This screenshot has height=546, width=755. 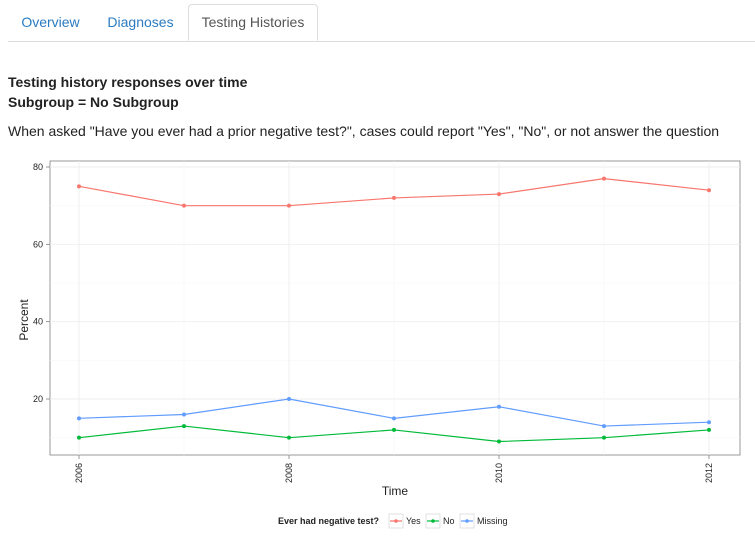 What do you see at coordinates (499, 473) in the screenshot?
I see `x-tick-label: 2010` at bounding box center [499, 473].